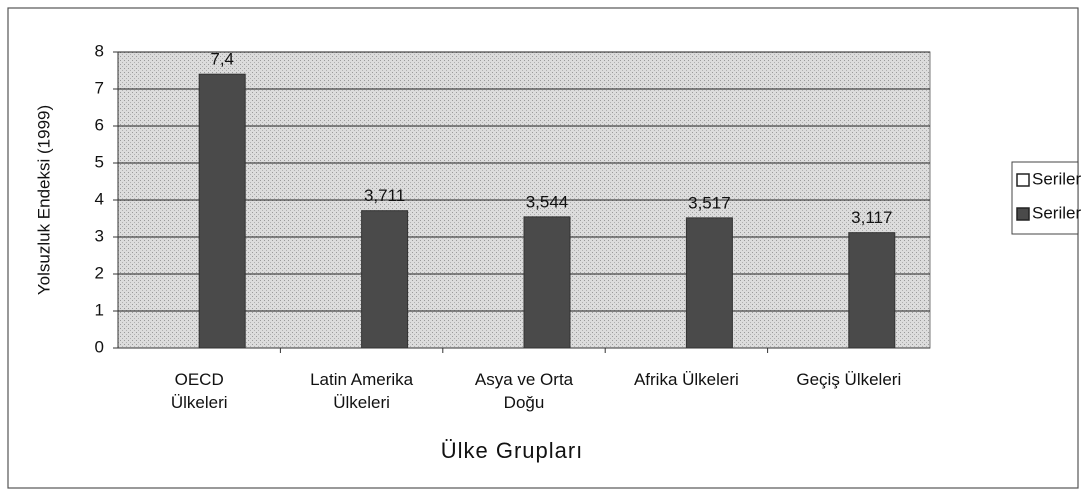 The image size is (1086, 498). Describe the element at coordinates (547, 201) in the screenshot. I see `data-label: 3,544` at that location.